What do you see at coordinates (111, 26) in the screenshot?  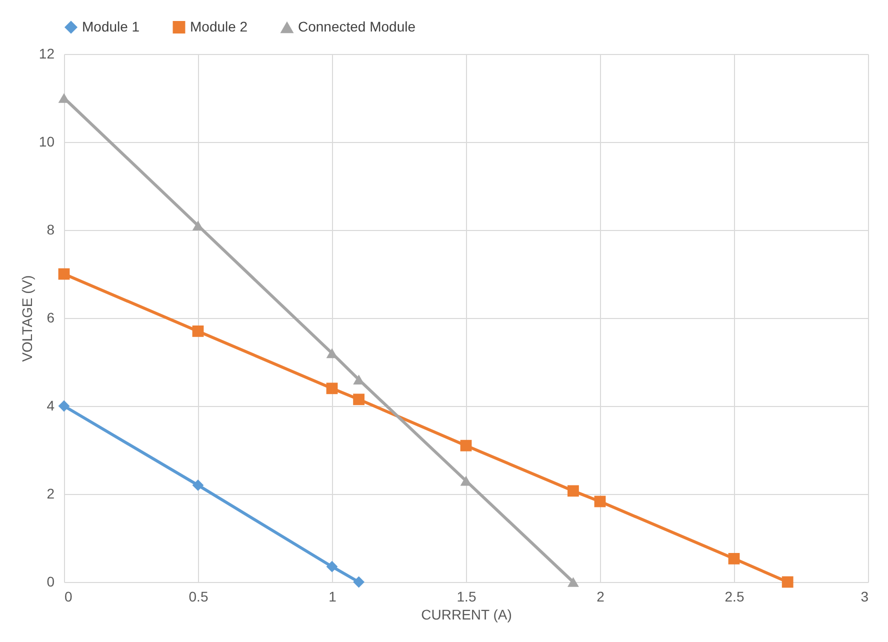 I see `legend-label: Module 1` at bounding box center [111, 26].